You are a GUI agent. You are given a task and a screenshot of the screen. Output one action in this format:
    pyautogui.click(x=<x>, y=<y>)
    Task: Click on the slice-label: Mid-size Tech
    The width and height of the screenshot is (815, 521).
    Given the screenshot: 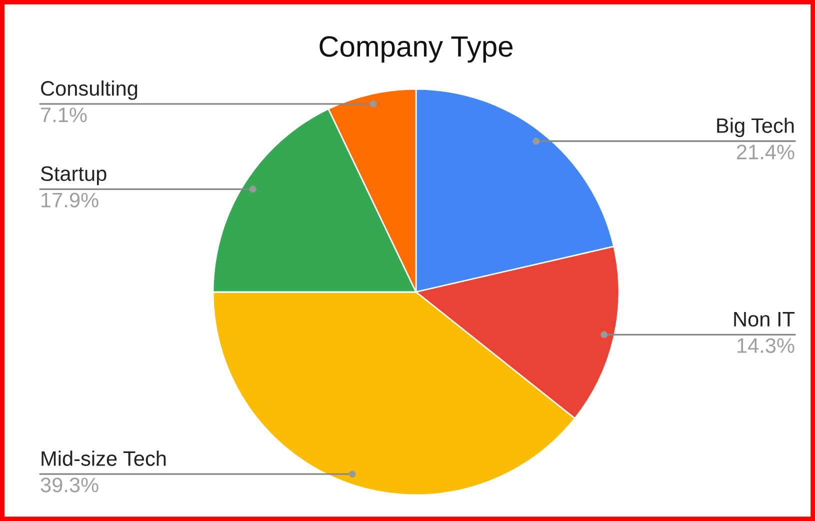 What is the action you would take?
    pyautogui.click(x=104, y=458)
    